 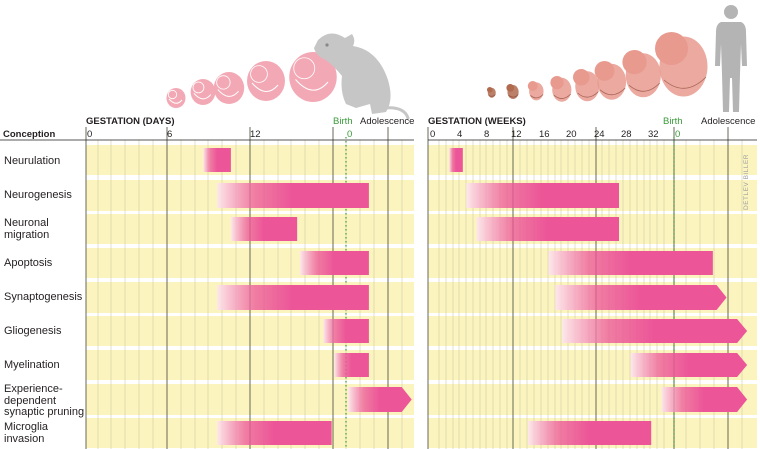 What do you see at coordinates (44, 400) in the screenshot?
I see `process-label: Experience- dependent synaptic pruning` at bounding box center [44, 400].